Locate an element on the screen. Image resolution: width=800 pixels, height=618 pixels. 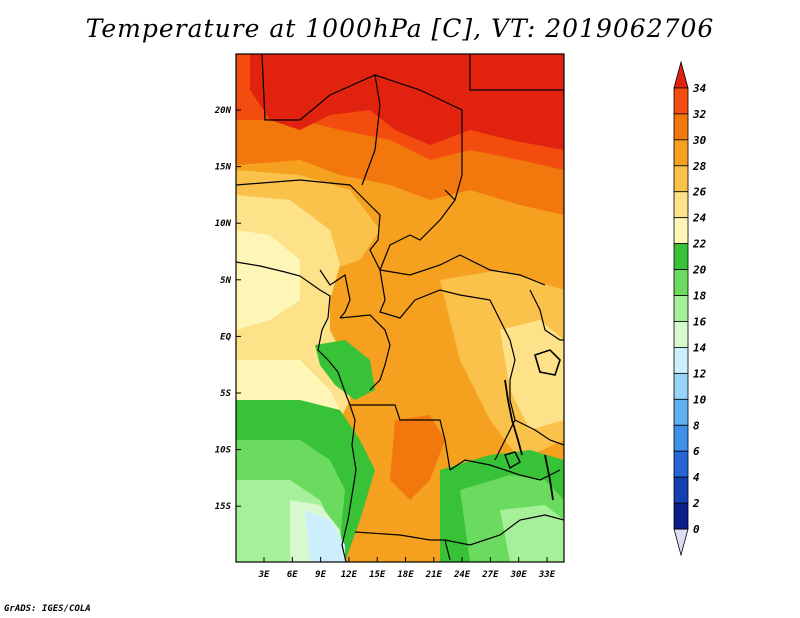
lake-mweru is located at coordinates (512, 460).